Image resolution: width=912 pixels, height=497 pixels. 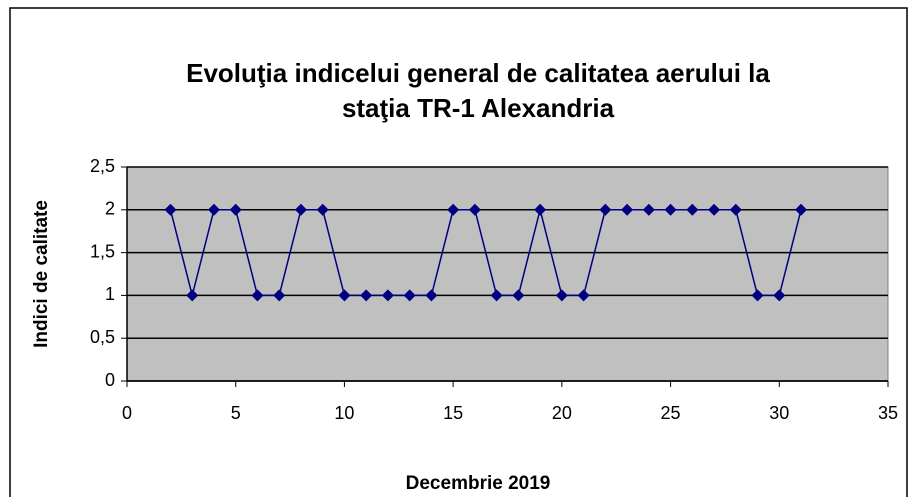 I want to click on x-axis-title: Decembrie 2019, so click(x=478, y=483).